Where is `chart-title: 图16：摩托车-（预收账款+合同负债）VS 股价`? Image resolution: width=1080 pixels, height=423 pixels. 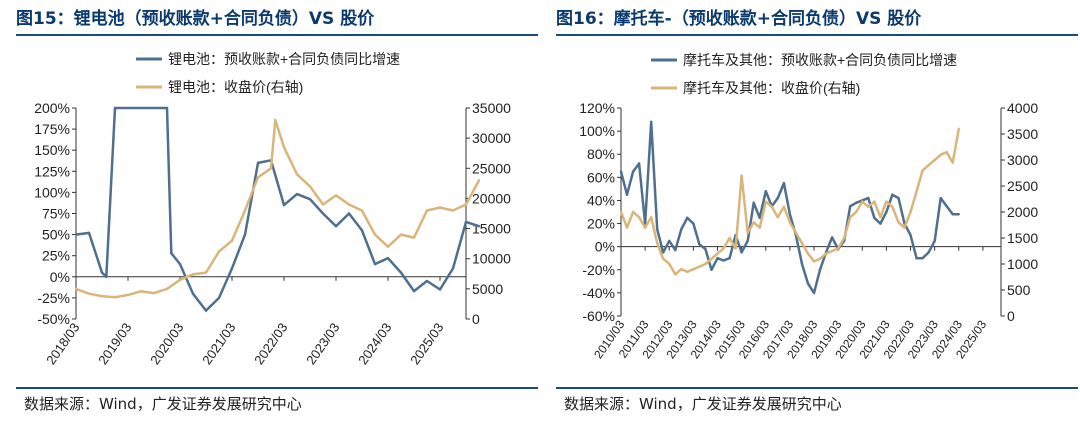 chart-title: 图16：摩托车-（预收账款+合同负债）VS 股价 is located at coordinates (739, 19).